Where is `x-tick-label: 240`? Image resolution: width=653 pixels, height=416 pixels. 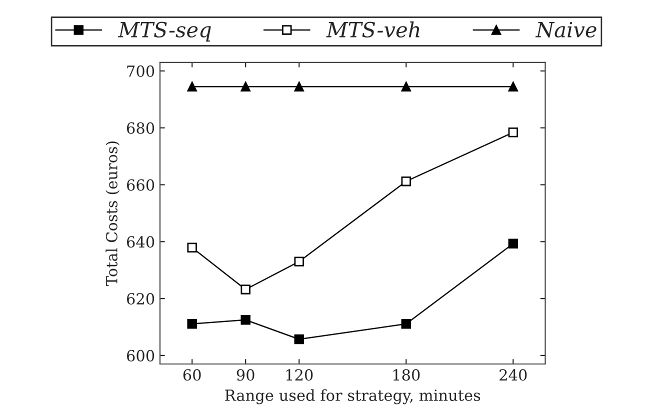 x-tick-label: 240 is located at coordinates (513, 375).